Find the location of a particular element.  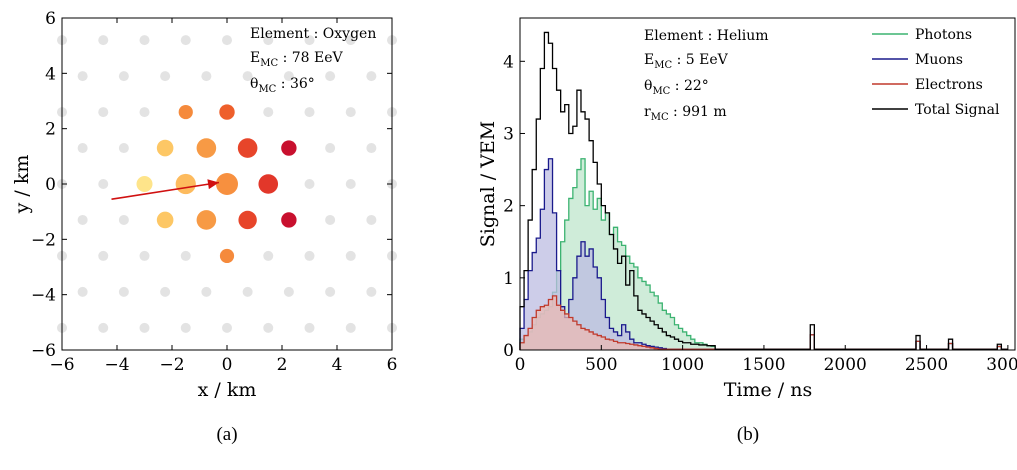

x-tick-label: −6 is located at coordinates (61, 365).